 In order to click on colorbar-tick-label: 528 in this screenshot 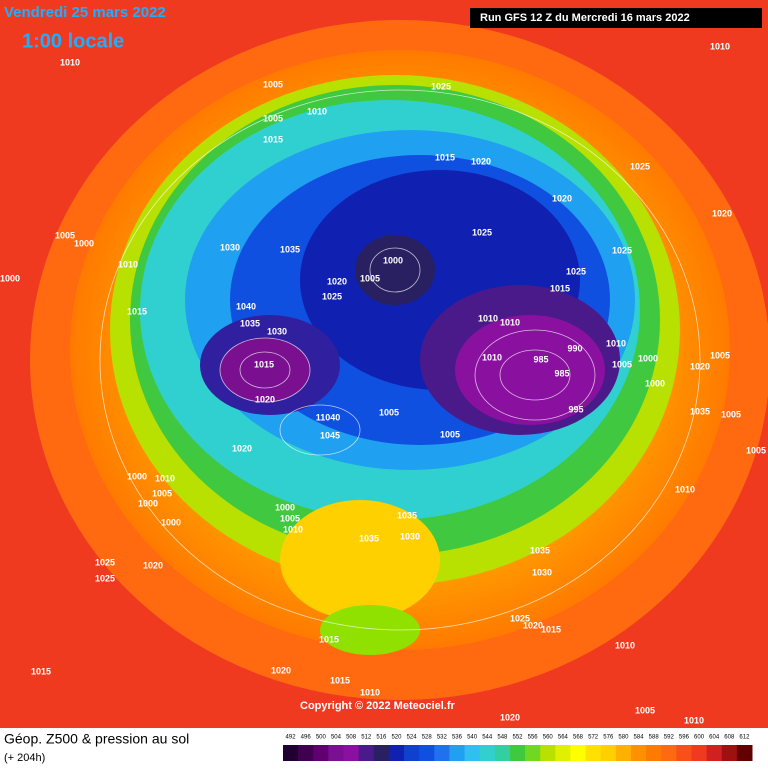, I will do `click(427, 738)`.